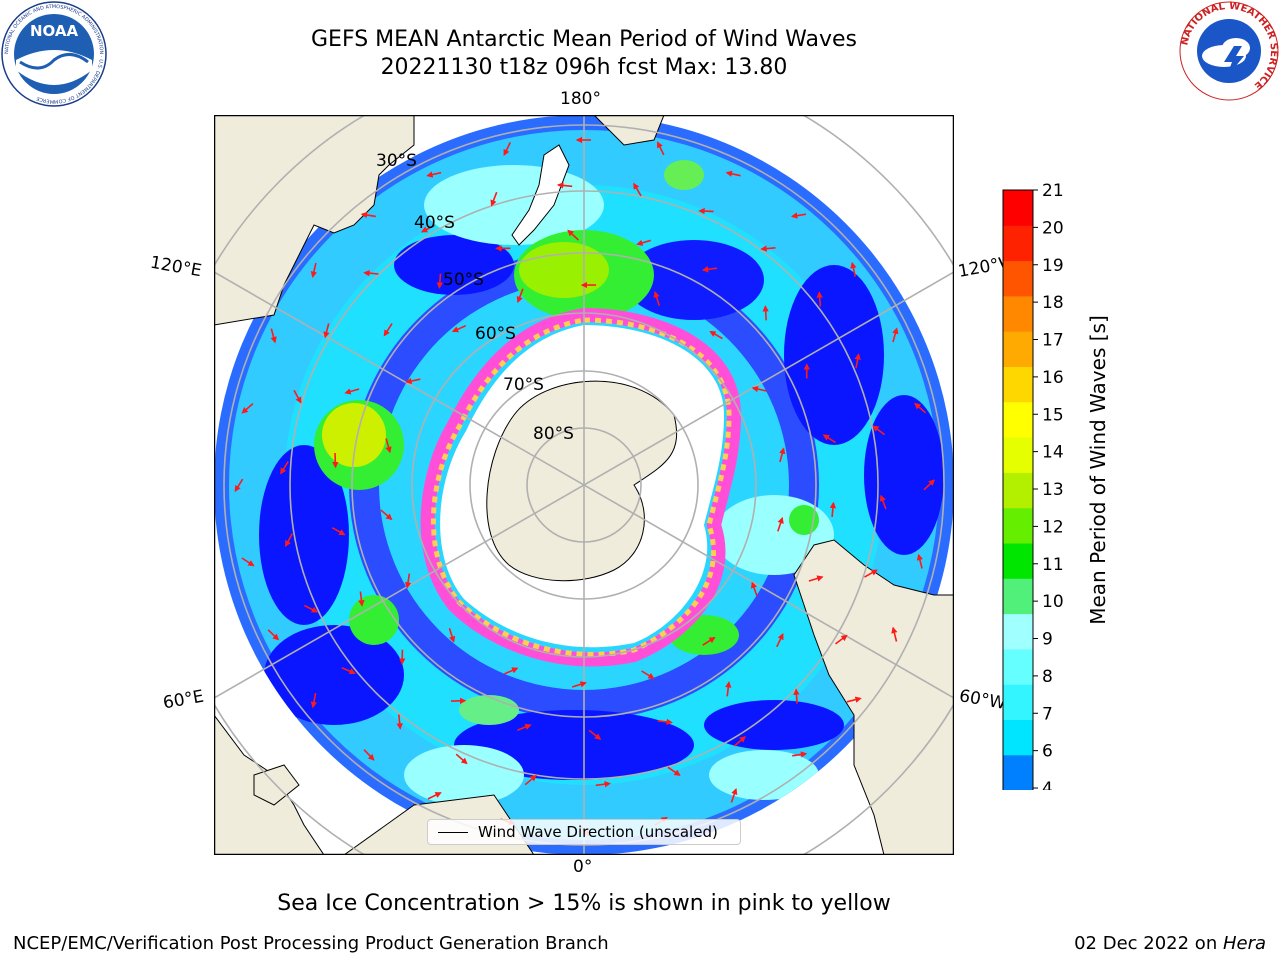 Image resolution: width=1280 pixels, height=960 pixels. What do you see at coordinates (1053, 341) in the screenshot?
I see `colorbar-tick-label: 17` at bounding box center [1053, 341].